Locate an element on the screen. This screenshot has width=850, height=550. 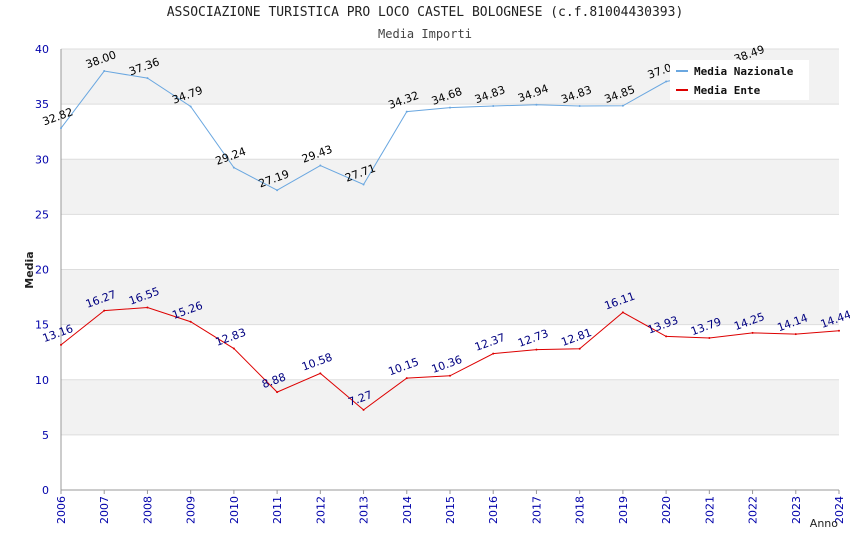
x-tick-label: 2024 is located at coordinates (839, 510).